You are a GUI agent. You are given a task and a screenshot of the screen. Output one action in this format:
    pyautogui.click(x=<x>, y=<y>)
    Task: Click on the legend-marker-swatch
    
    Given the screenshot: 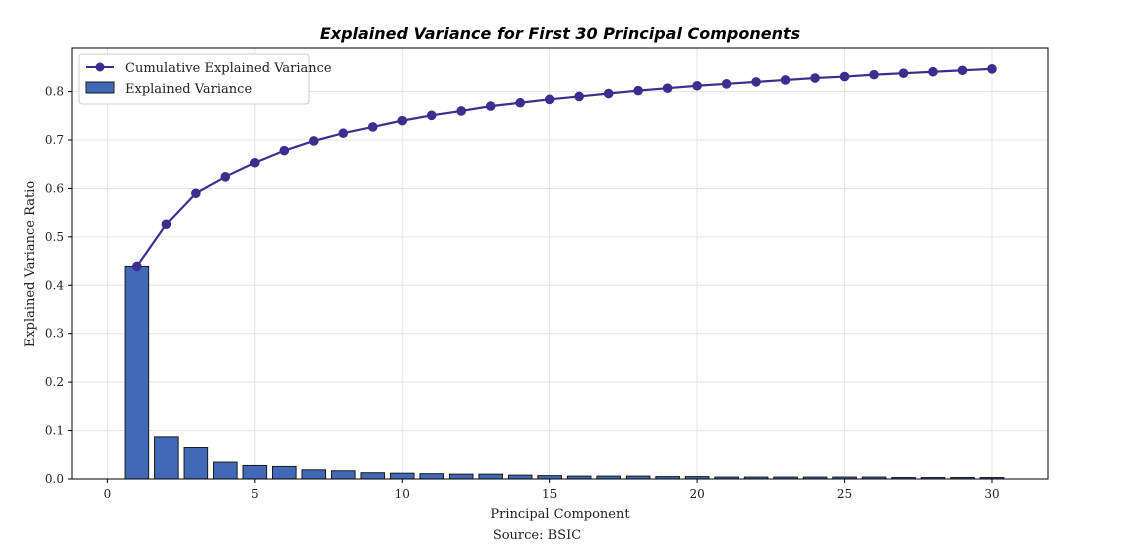 What is the action you would take?
    pyautogui.click(x=100, y=67)
    